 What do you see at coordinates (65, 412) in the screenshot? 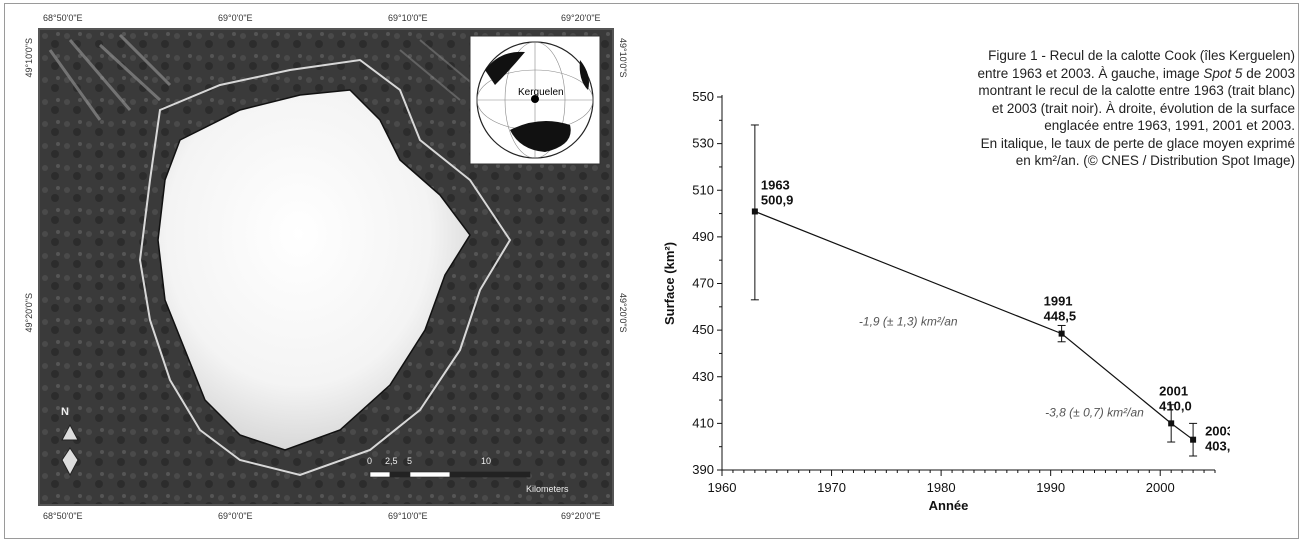
I see `north-letter: N` at bounding box center [65, 412].